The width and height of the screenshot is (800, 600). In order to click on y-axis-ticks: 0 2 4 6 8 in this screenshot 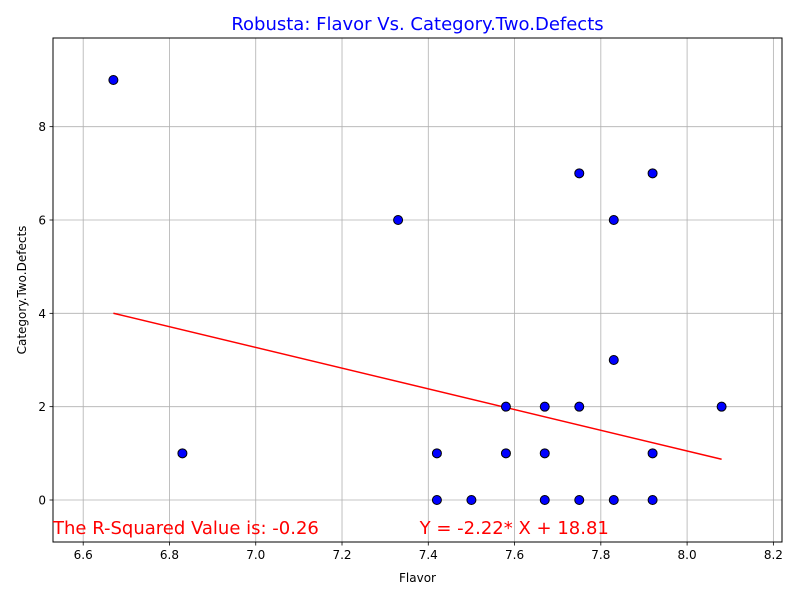, I will do `click(45, 314)`.